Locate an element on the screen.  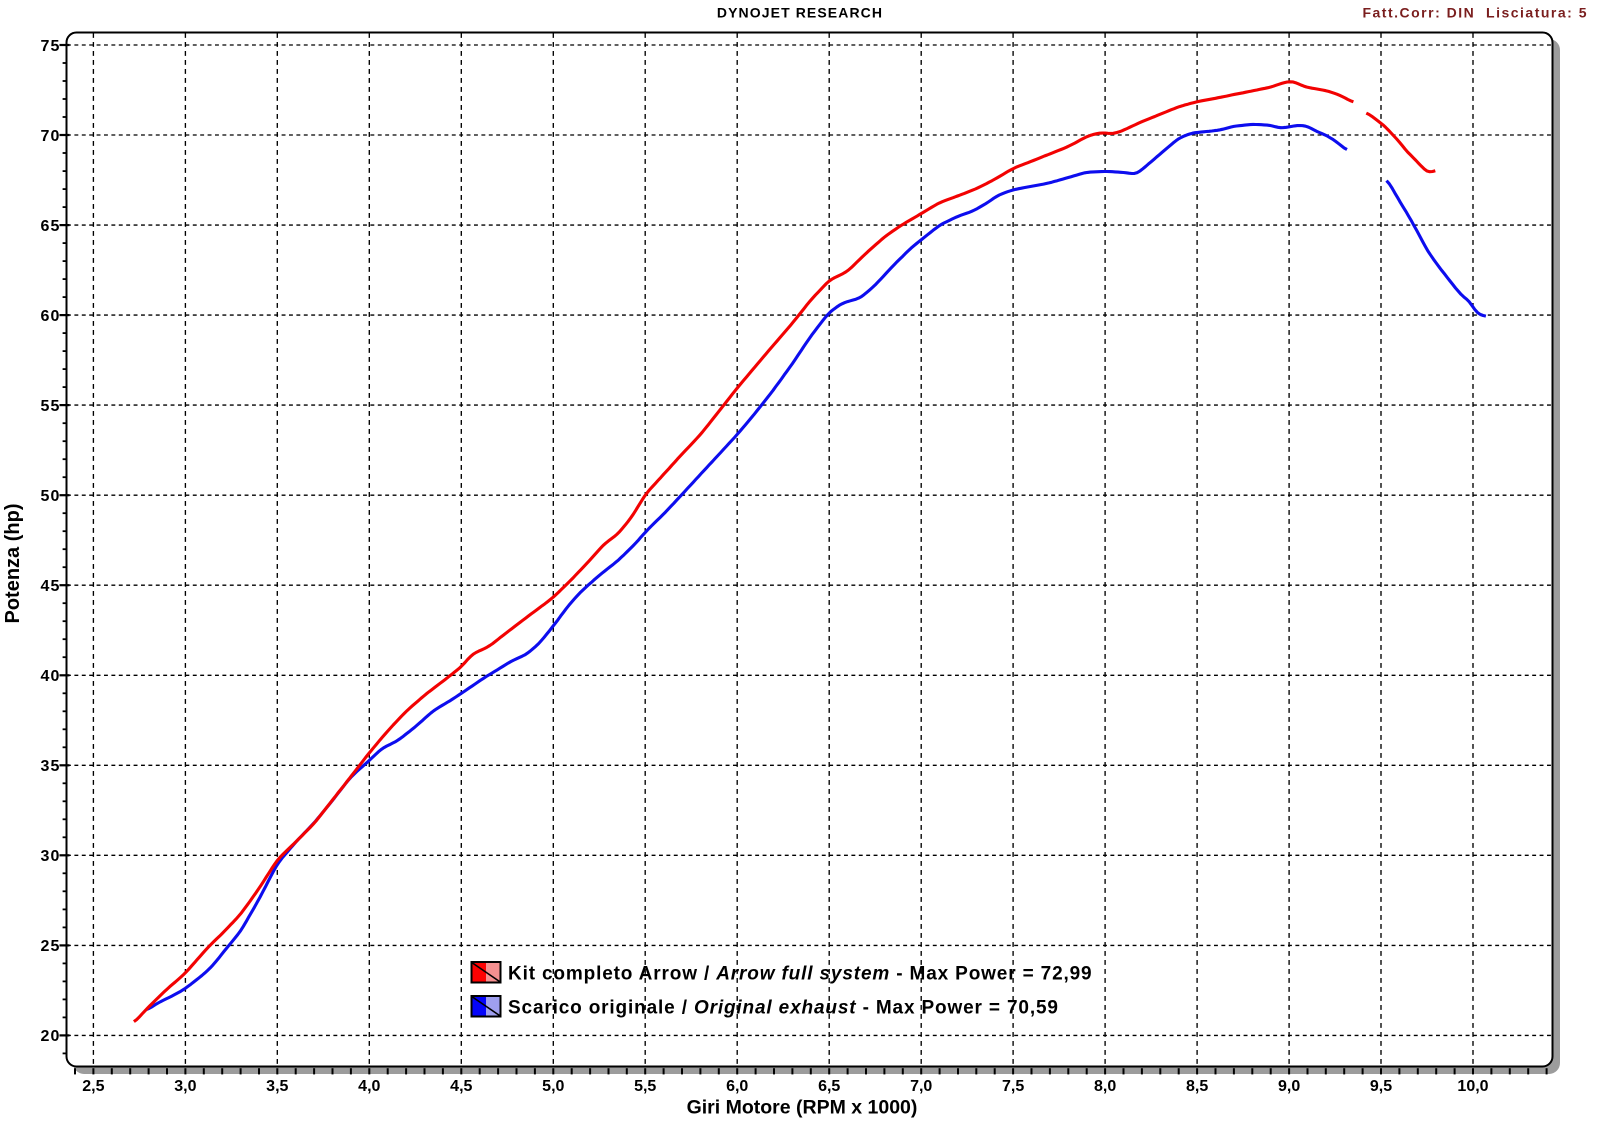
svg-text: 40 is located at coordinates (51, 676).